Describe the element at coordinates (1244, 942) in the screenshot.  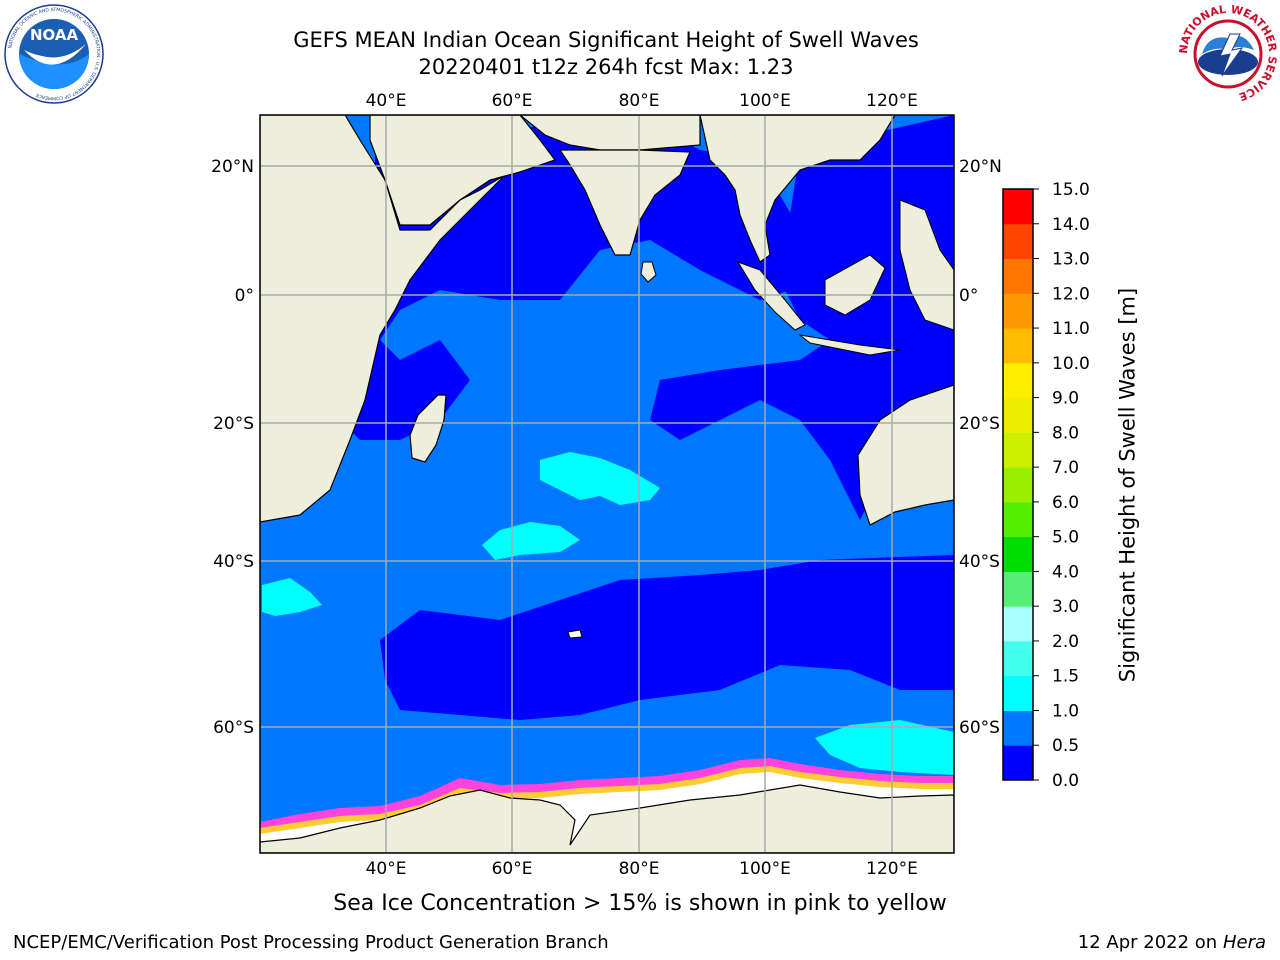
I see `machine-name: Hera` at that location.